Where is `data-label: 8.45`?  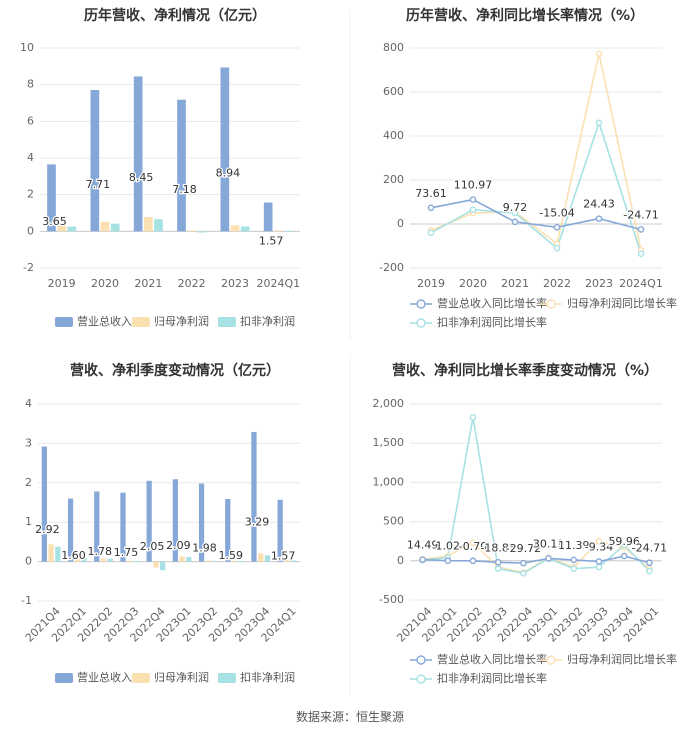
data-label: 8.45 is located at coordinates (141, 177).